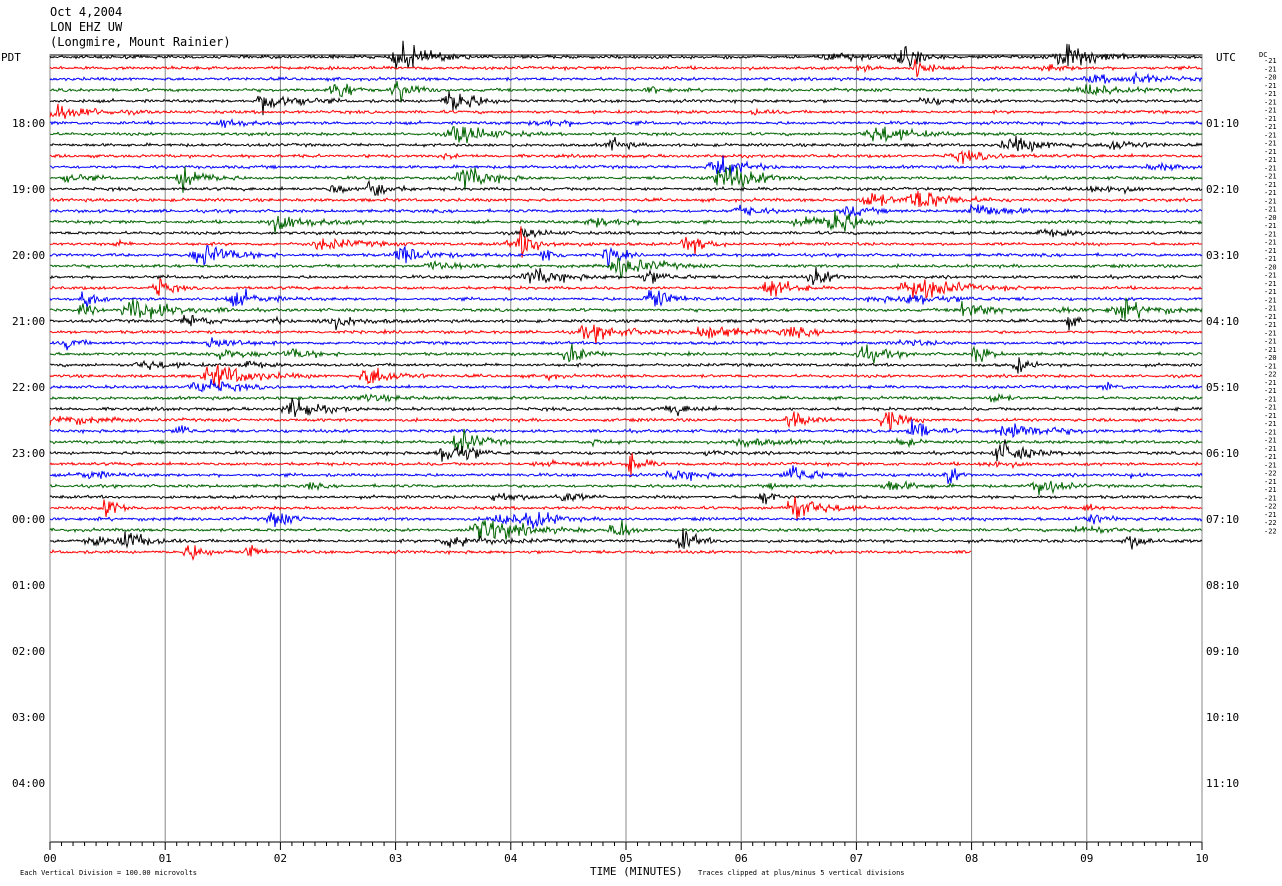 This screenshot has height=886, width=1282. Describe the element at coordinates (49, 858) in the screenshot. I see `x-tick-label: 00` at that location.